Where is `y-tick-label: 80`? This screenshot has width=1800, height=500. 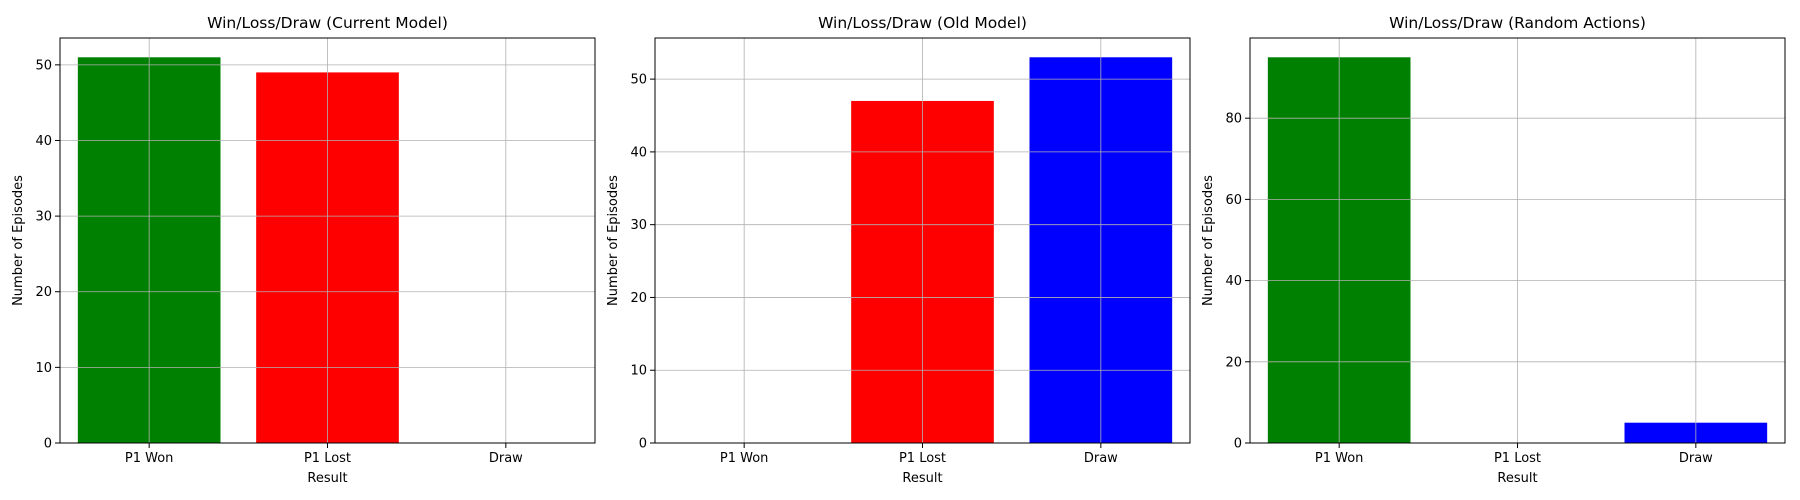 y-tick-label: 80 is located at coordinates (1233, 119).